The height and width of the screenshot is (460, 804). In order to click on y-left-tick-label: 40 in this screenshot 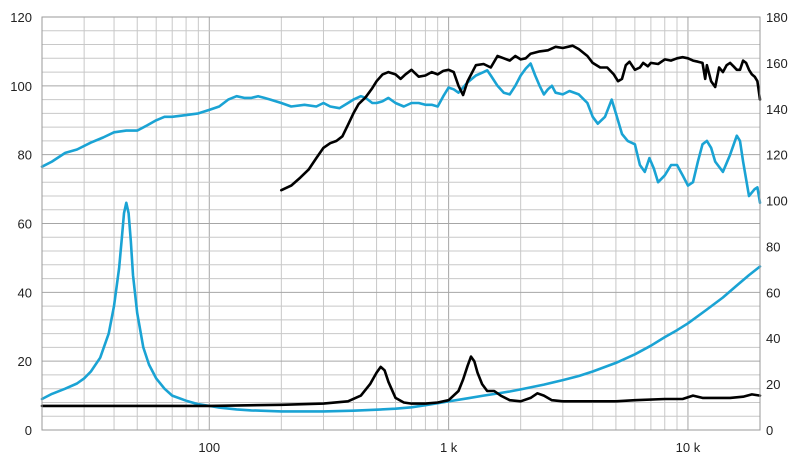, I will do `click(25, 292)`.